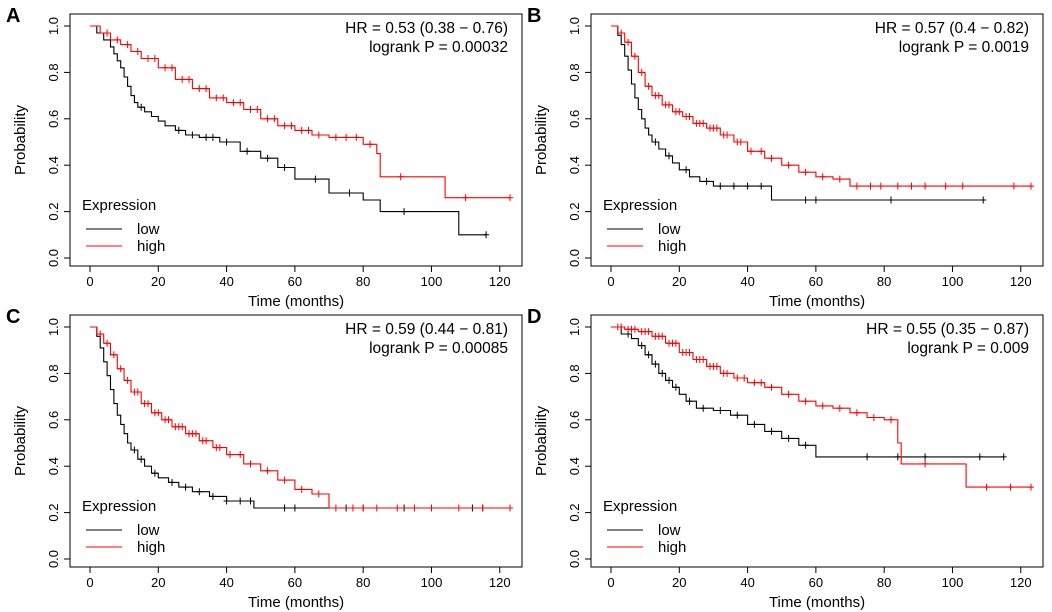  What do you see at coordinates (947, 329) in the screenshot?
I see `hazard-ratio: HR = 0.55 (0.35 − 0.87)` at bounding box center [947, 329].